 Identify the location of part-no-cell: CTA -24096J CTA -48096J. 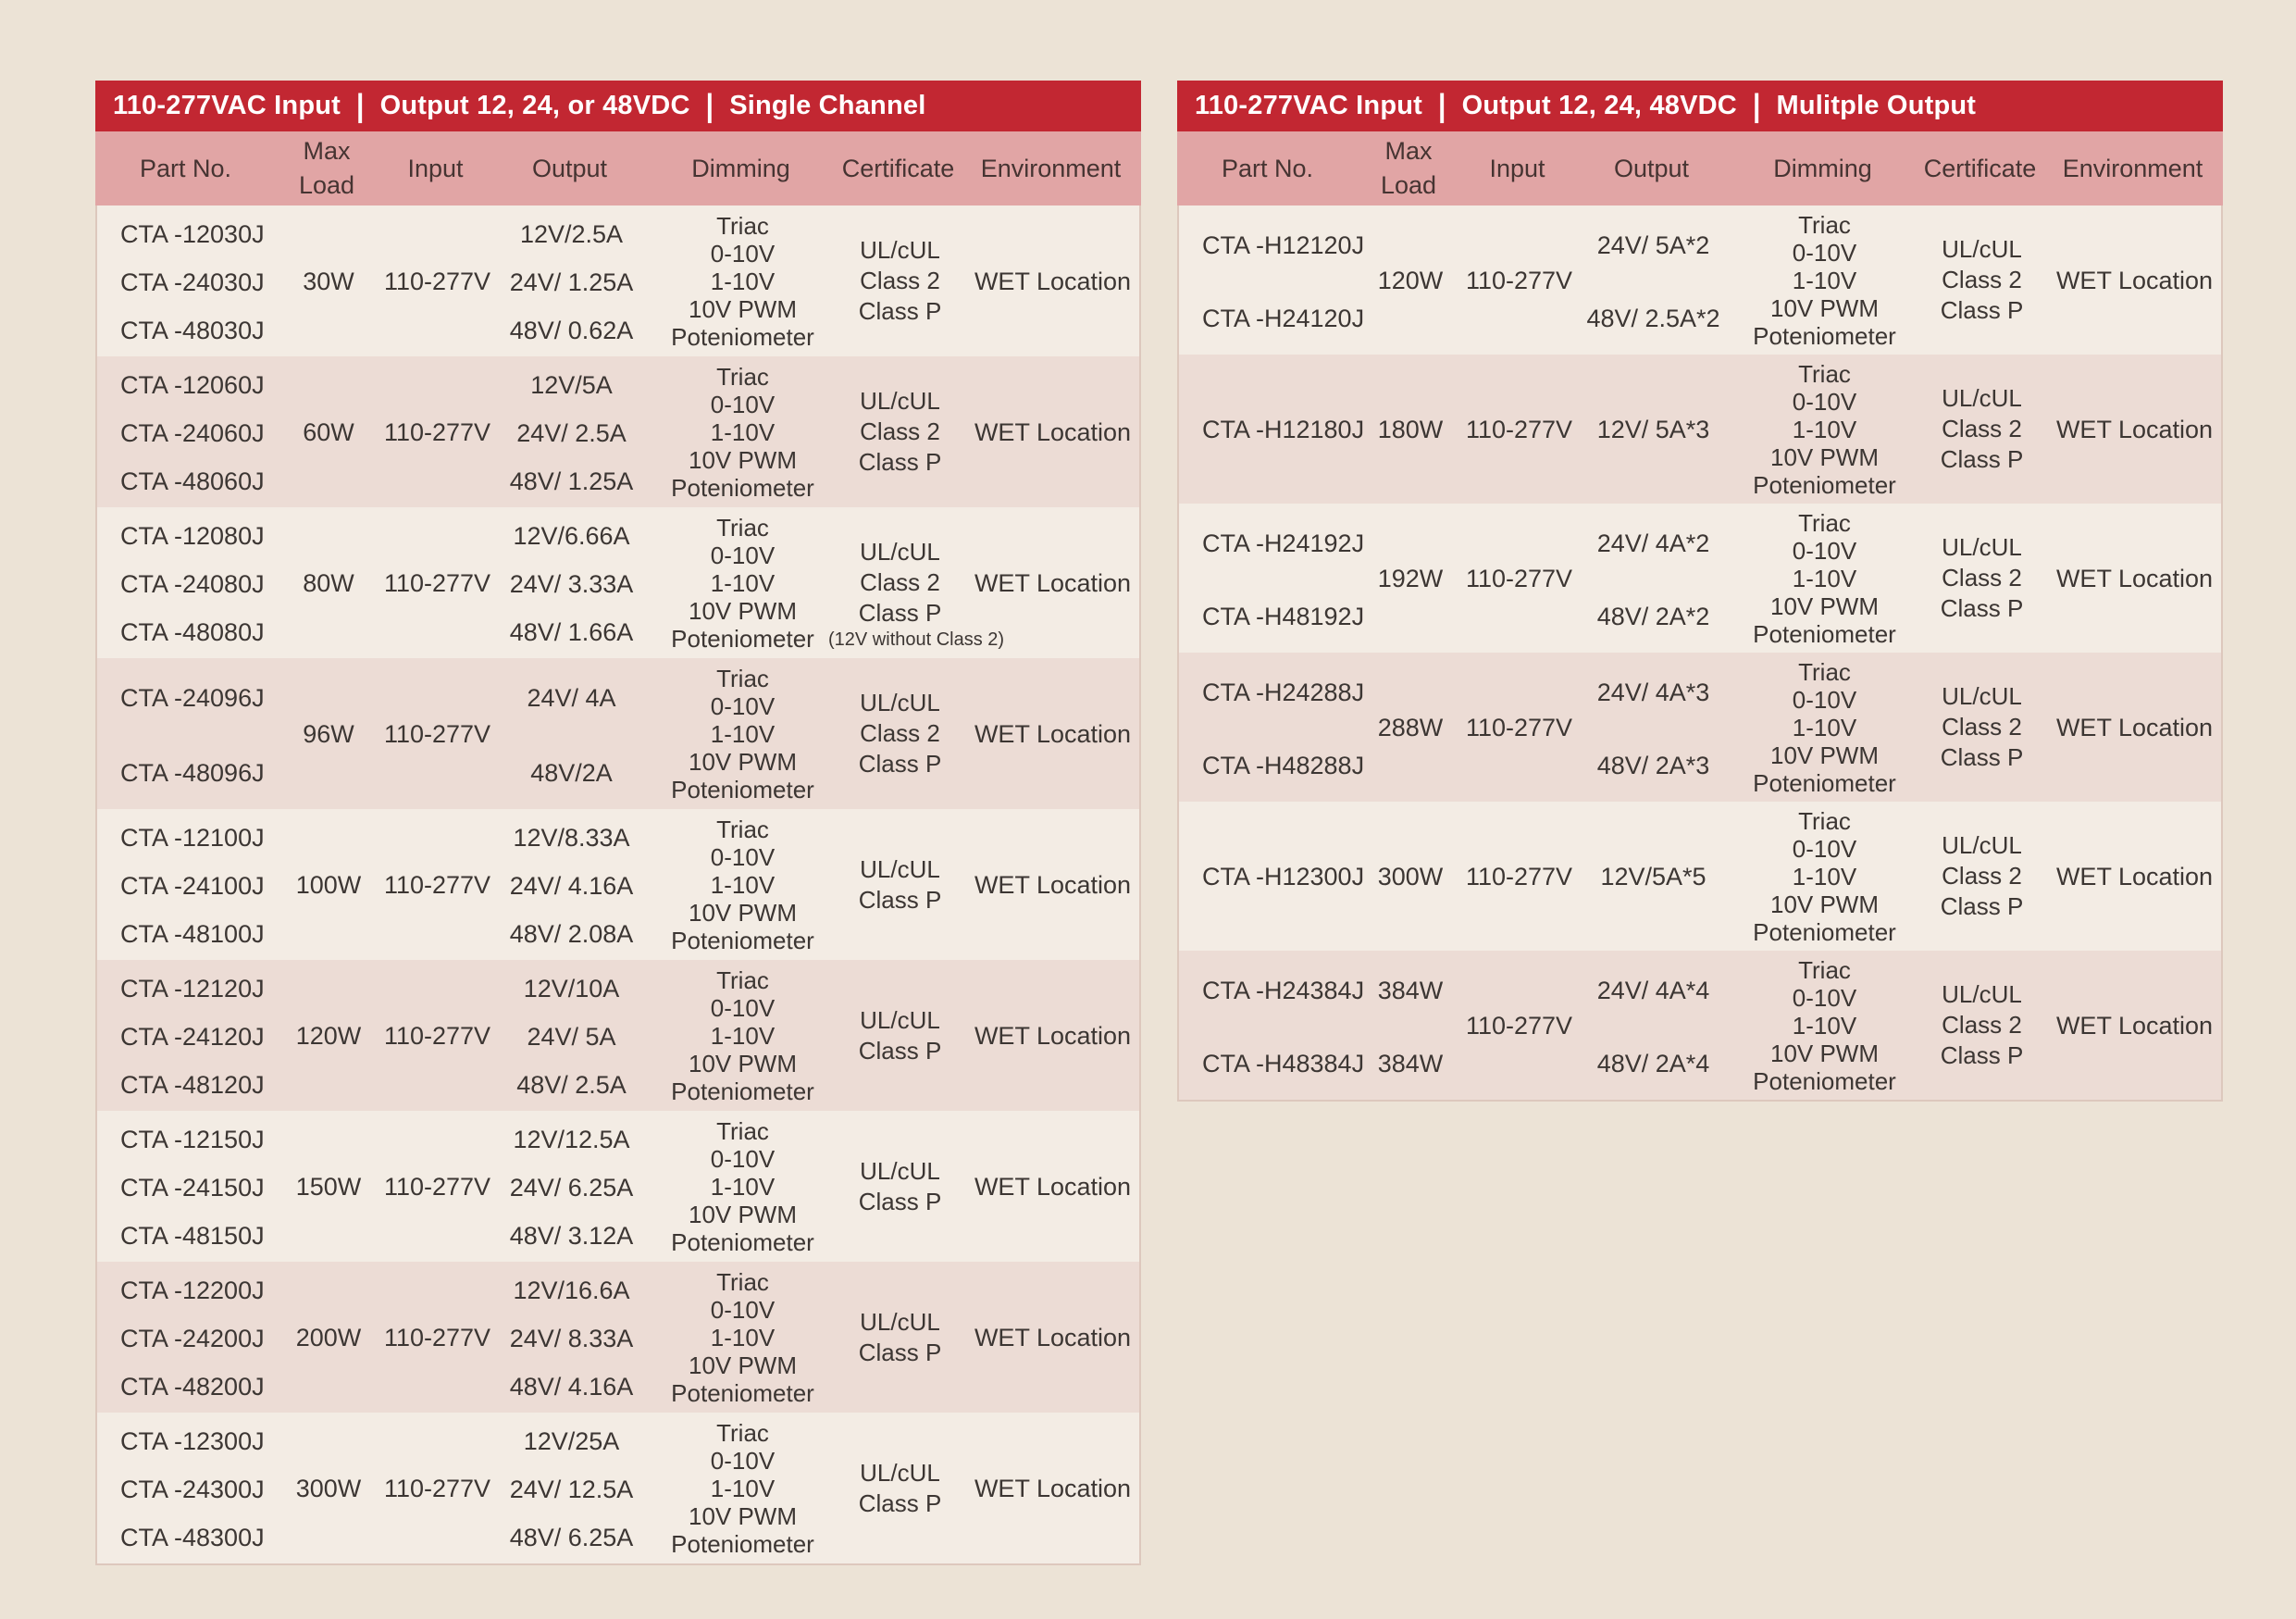
(188, 733).